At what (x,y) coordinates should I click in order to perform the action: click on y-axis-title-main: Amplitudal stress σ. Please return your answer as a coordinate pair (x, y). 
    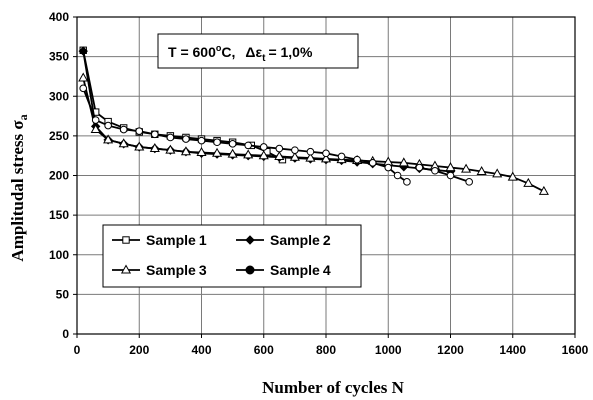
    Looking at the image, I should click on (17, 191).